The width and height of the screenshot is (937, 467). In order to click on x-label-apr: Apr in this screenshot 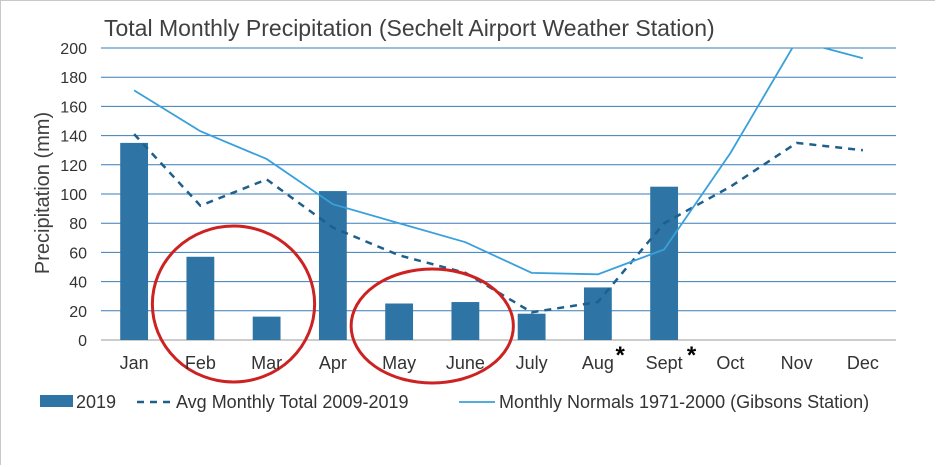, I will do `click(333, 363)`.